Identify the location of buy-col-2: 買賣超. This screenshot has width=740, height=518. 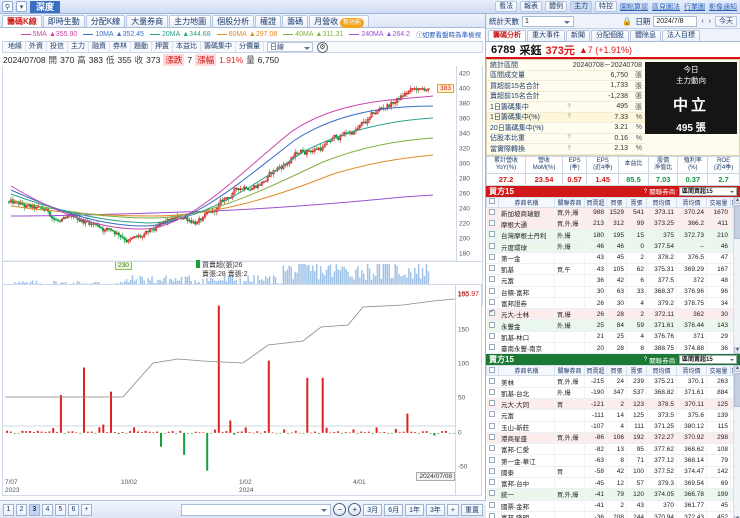
(595, 202).